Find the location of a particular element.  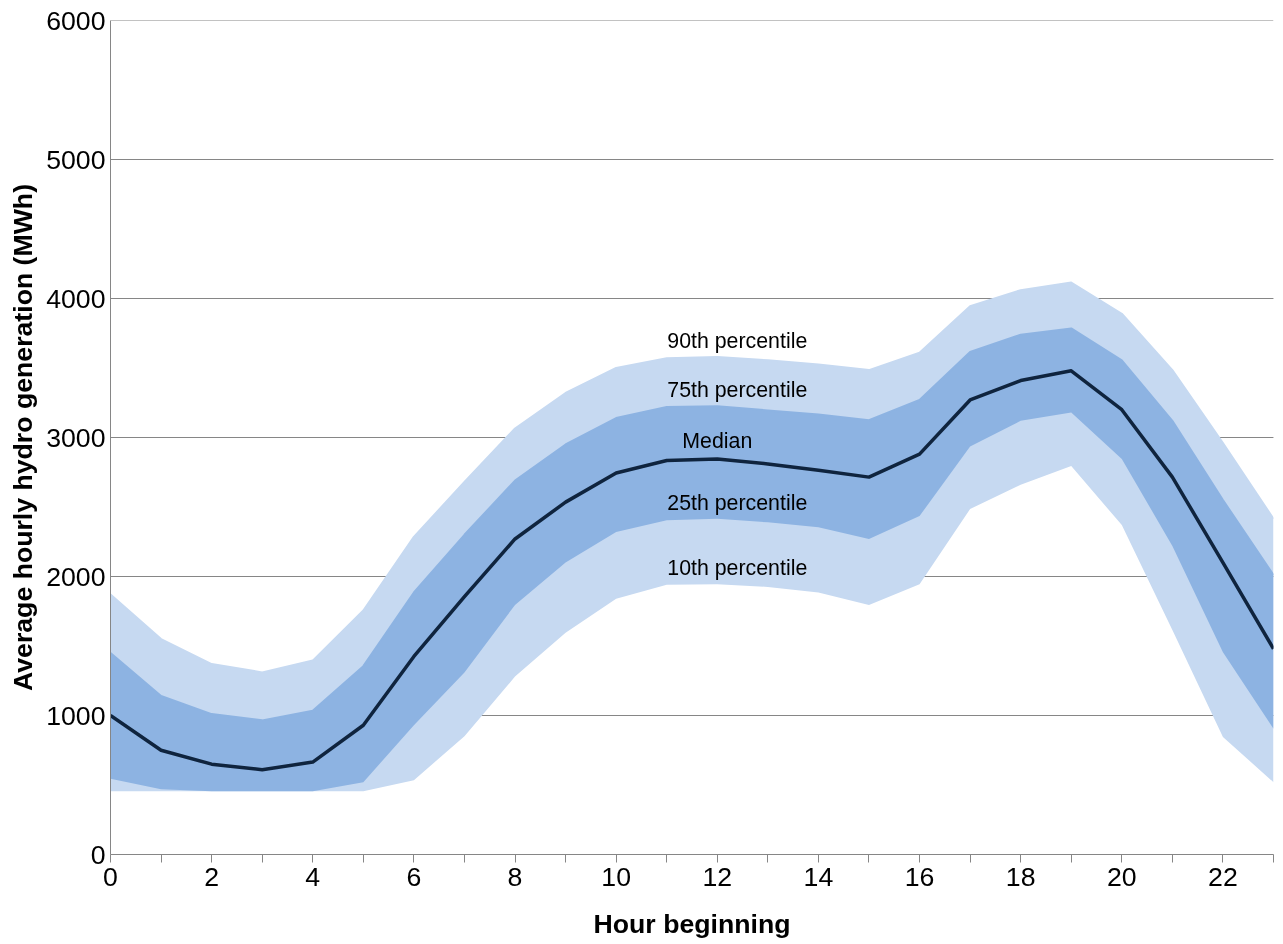

x-tick-label: 8 is located at coordinates (515, 876).